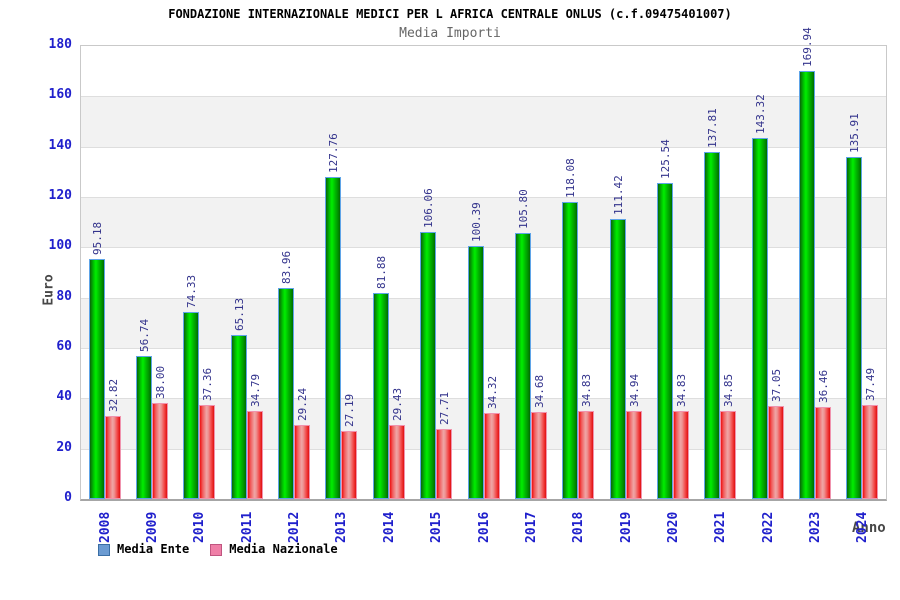 This screenshot has width=900, height=600. Describe the element at coordinates (760, 114) in the screenshot. I see `bar-value-label: 143.32` at that location.